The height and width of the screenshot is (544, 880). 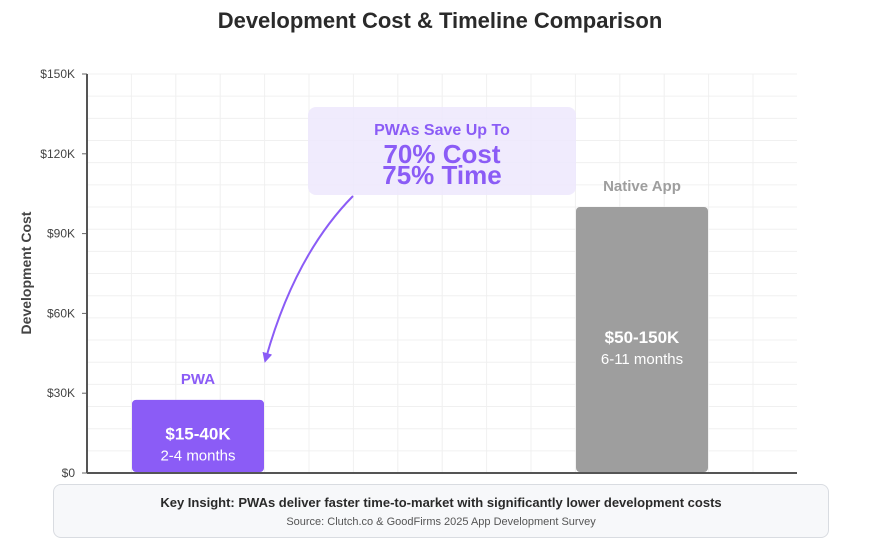 What do you see at coordinates (57, 74) in the screenshot?
I see `y-tick-label: $150K` at bounding box center [57, 74].